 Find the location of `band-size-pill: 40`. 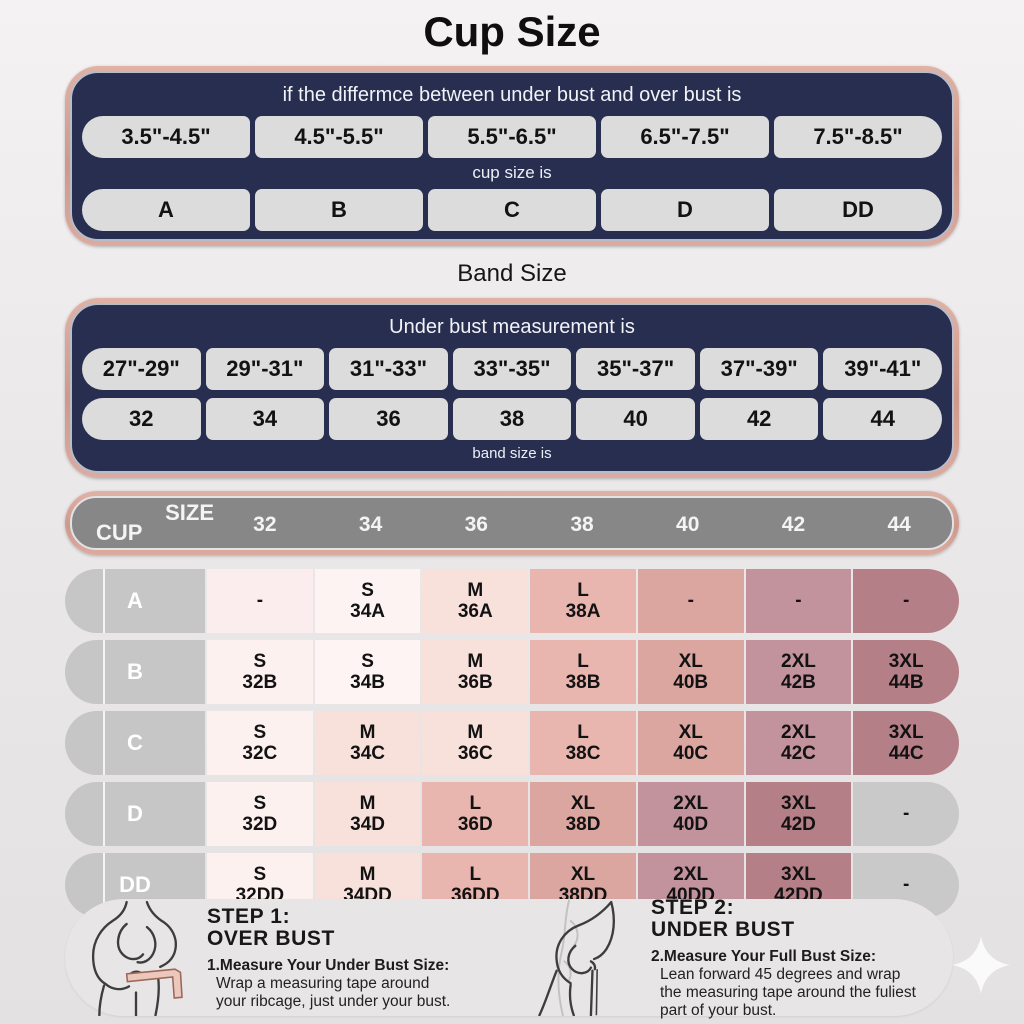

band-size-pill: 40 is located at coordinates (635, 419).